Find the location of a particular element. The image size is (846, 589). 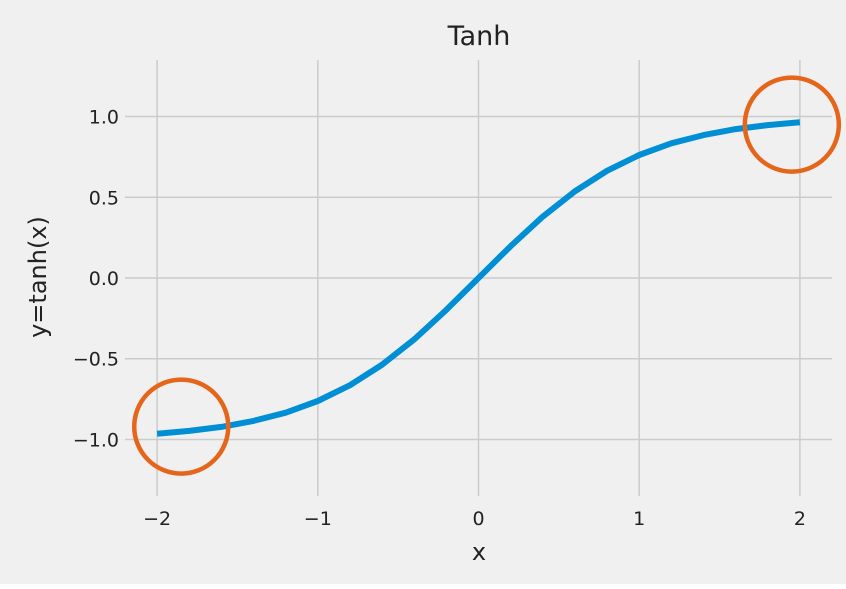

x-axis-label: x is located at coordinates (479, 552).